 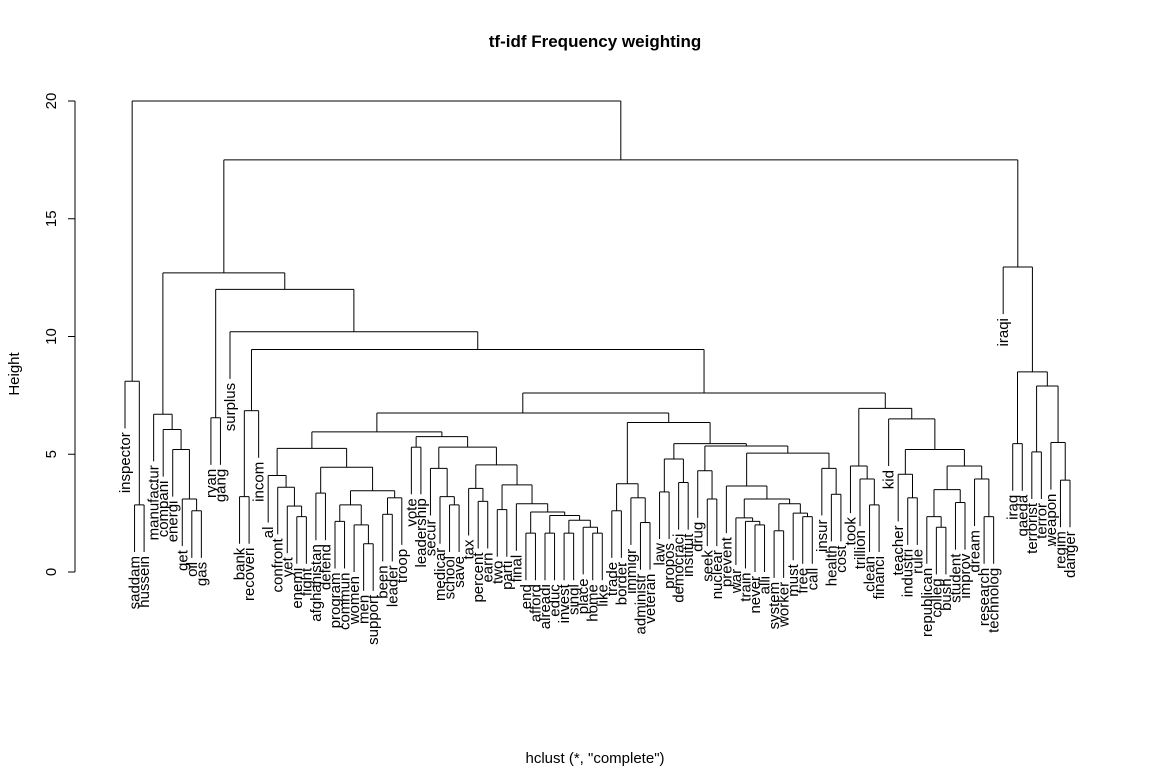 I want to click on leaf-label-inspector: inspector, so click(x=125, y=462).